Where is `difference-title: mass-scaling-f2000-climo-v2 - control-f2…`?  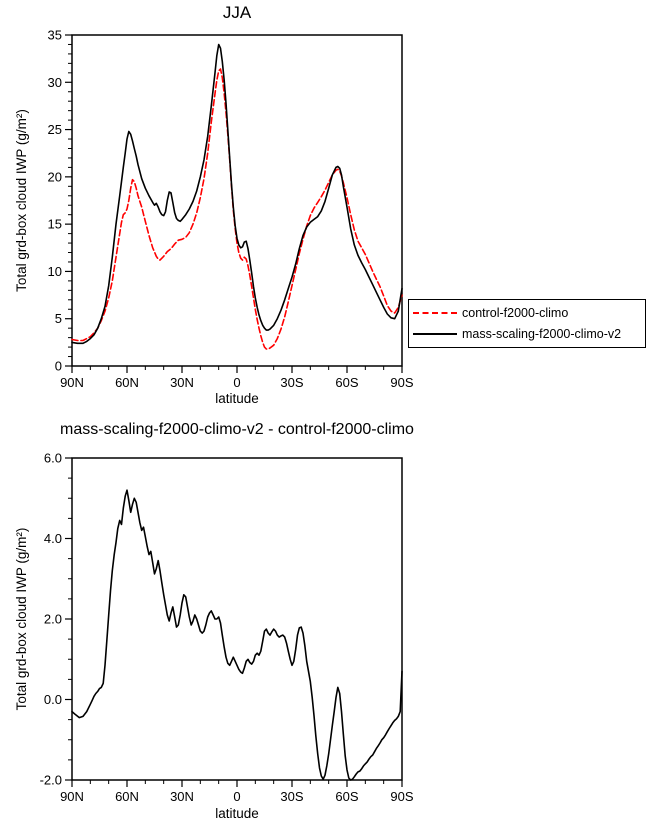
difference-title: mass-scaling-f2000-climo-v2 - control-f2… is located at coordinates (237, 429).